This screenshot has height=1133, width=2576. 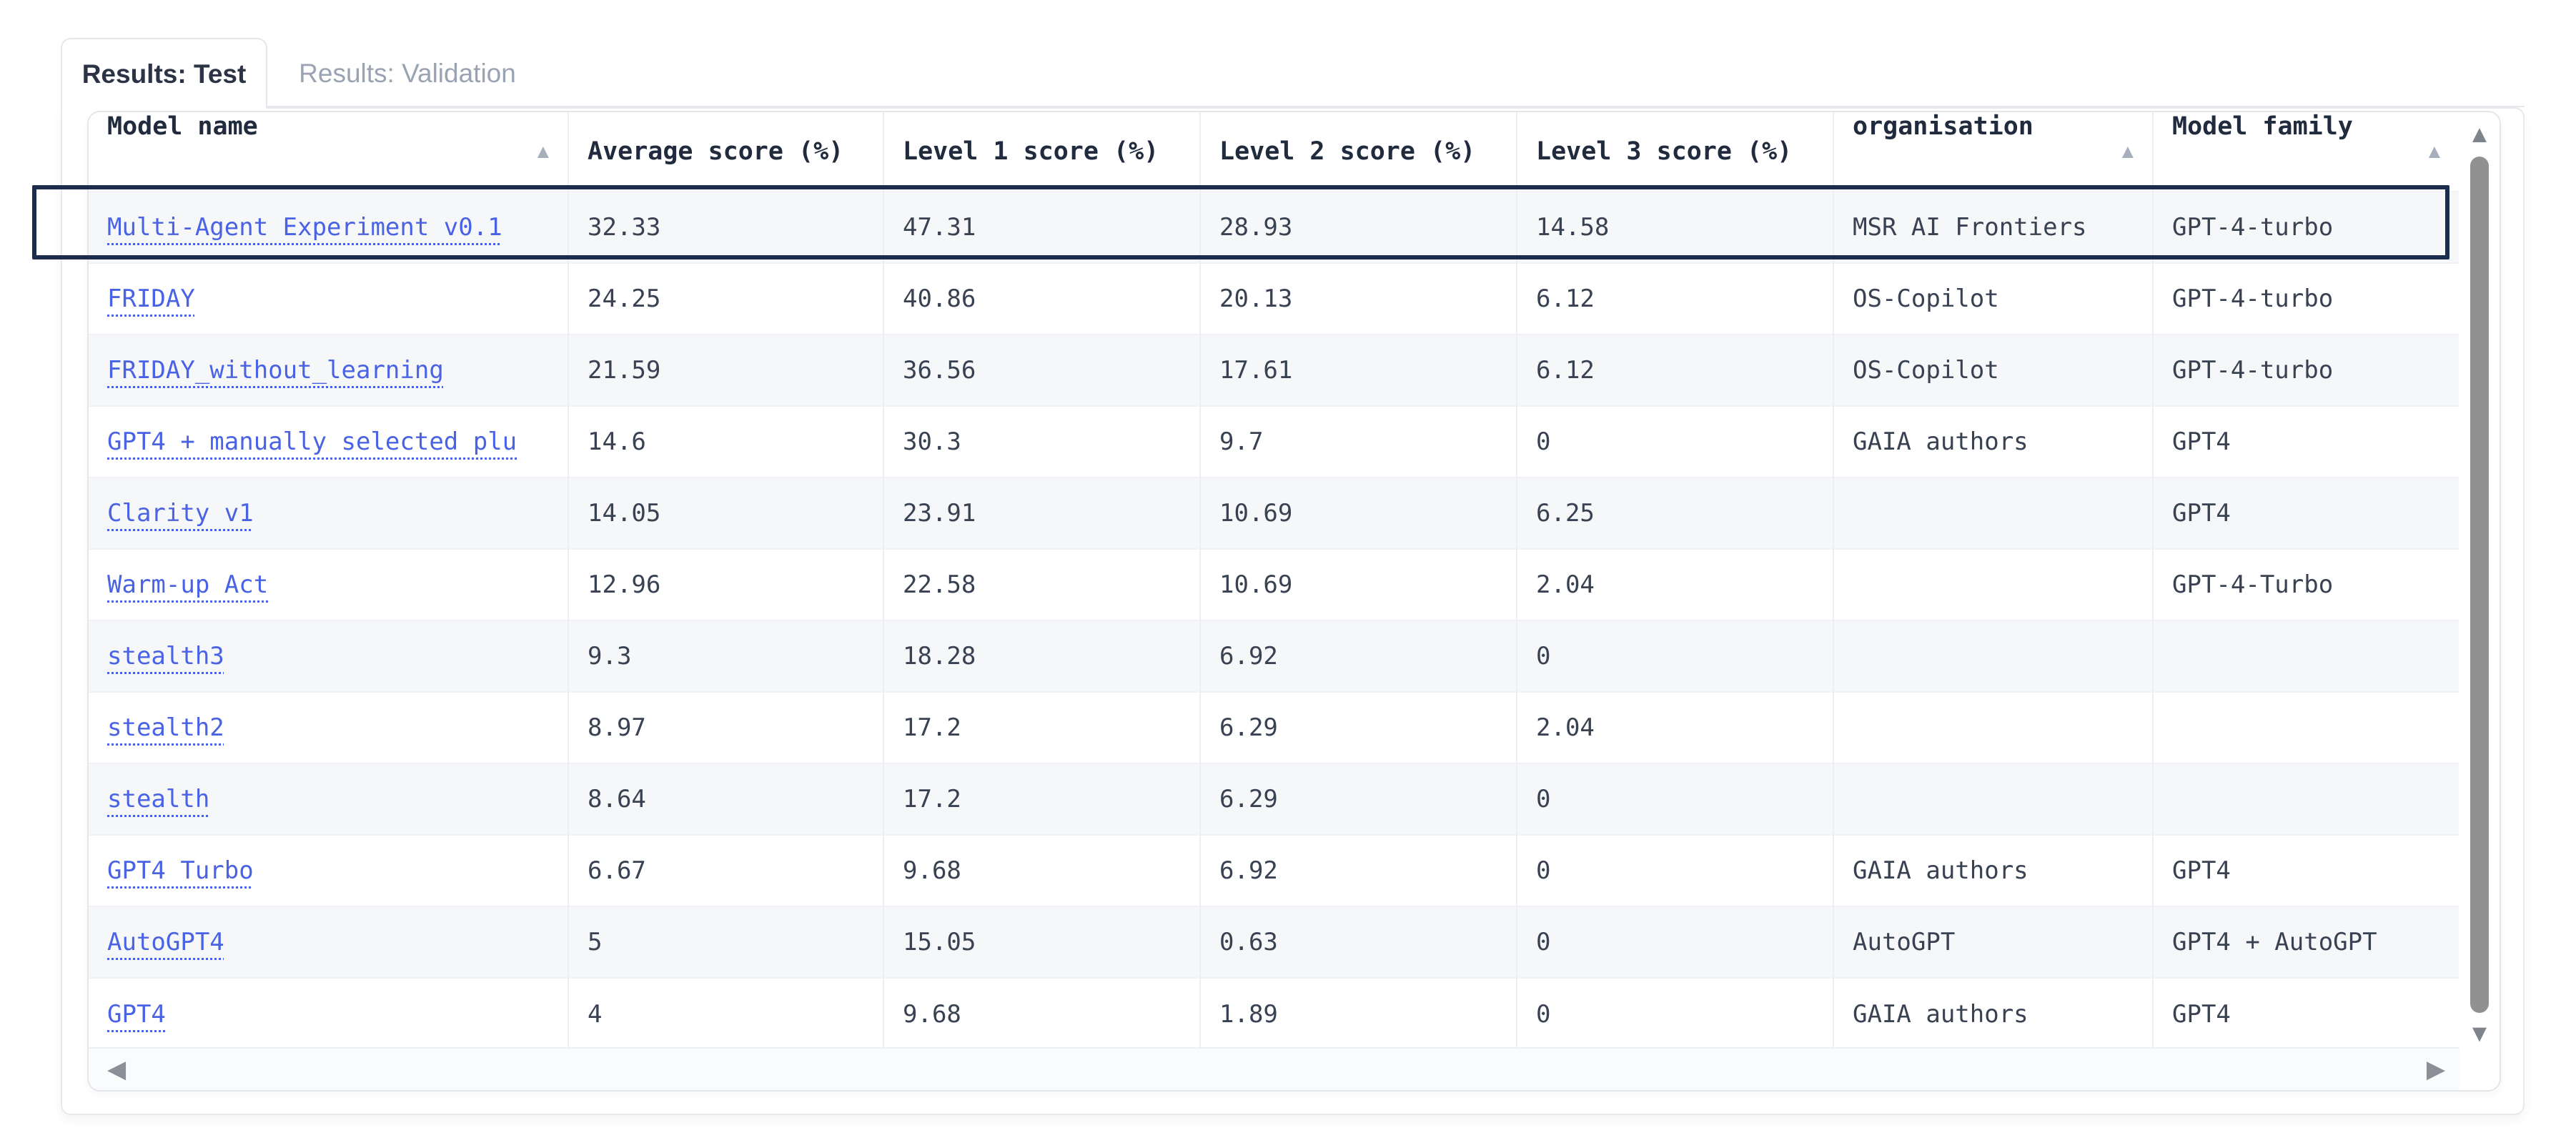 What do you see at coordinates (1358, 441) in the screenshot?
I see `cell-level2: 9.7` at bounding box center [1358, 441].